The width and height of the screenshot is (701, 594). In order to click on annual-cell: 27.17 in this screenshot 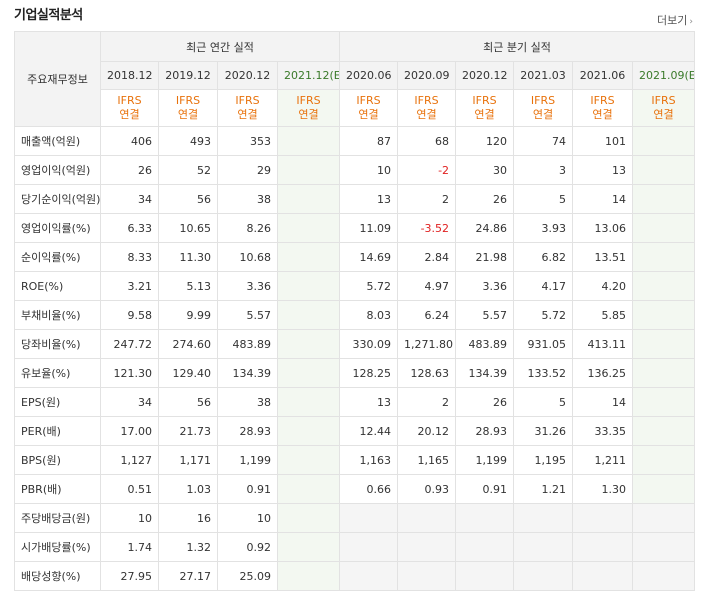, I will do `click(188, 576)`.